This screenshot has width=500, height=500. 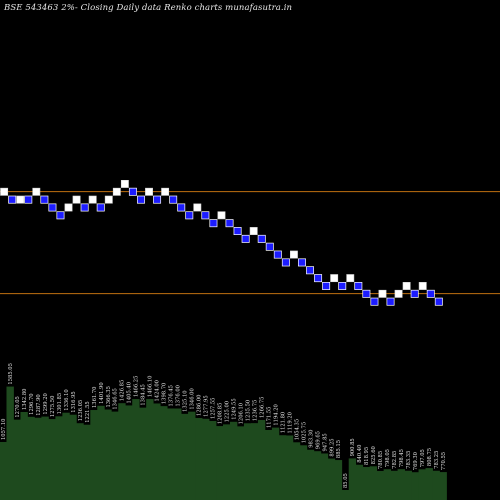 I want to click on volume-label: 1336.10, so click(x=67, y=399).